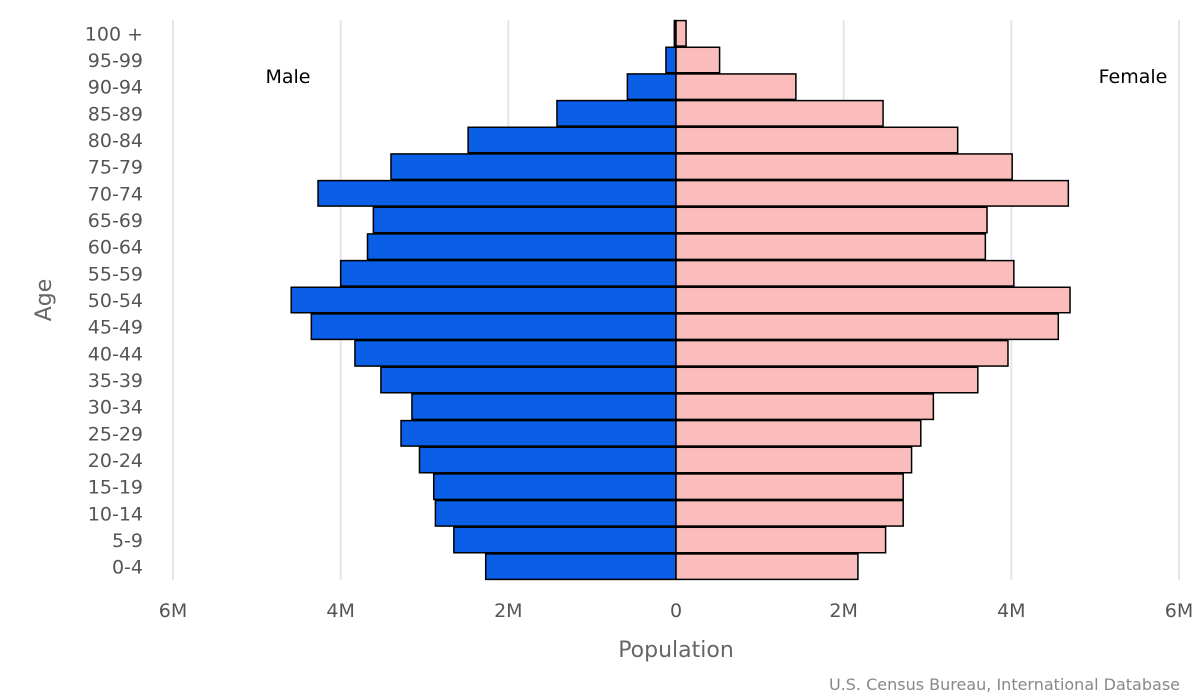  What do you see at coordinates (115, 488) in the screenshot?
I see `y-tick-label: 15-19` at bounding box center [115, 488].